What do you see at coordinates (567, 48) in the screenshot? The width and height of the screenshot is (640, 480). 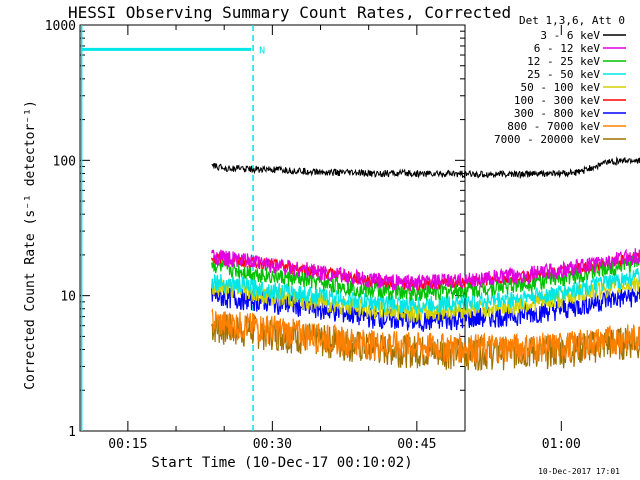 I see `legend-label: 6 - 12 keV` at bounding box center [567, 48].